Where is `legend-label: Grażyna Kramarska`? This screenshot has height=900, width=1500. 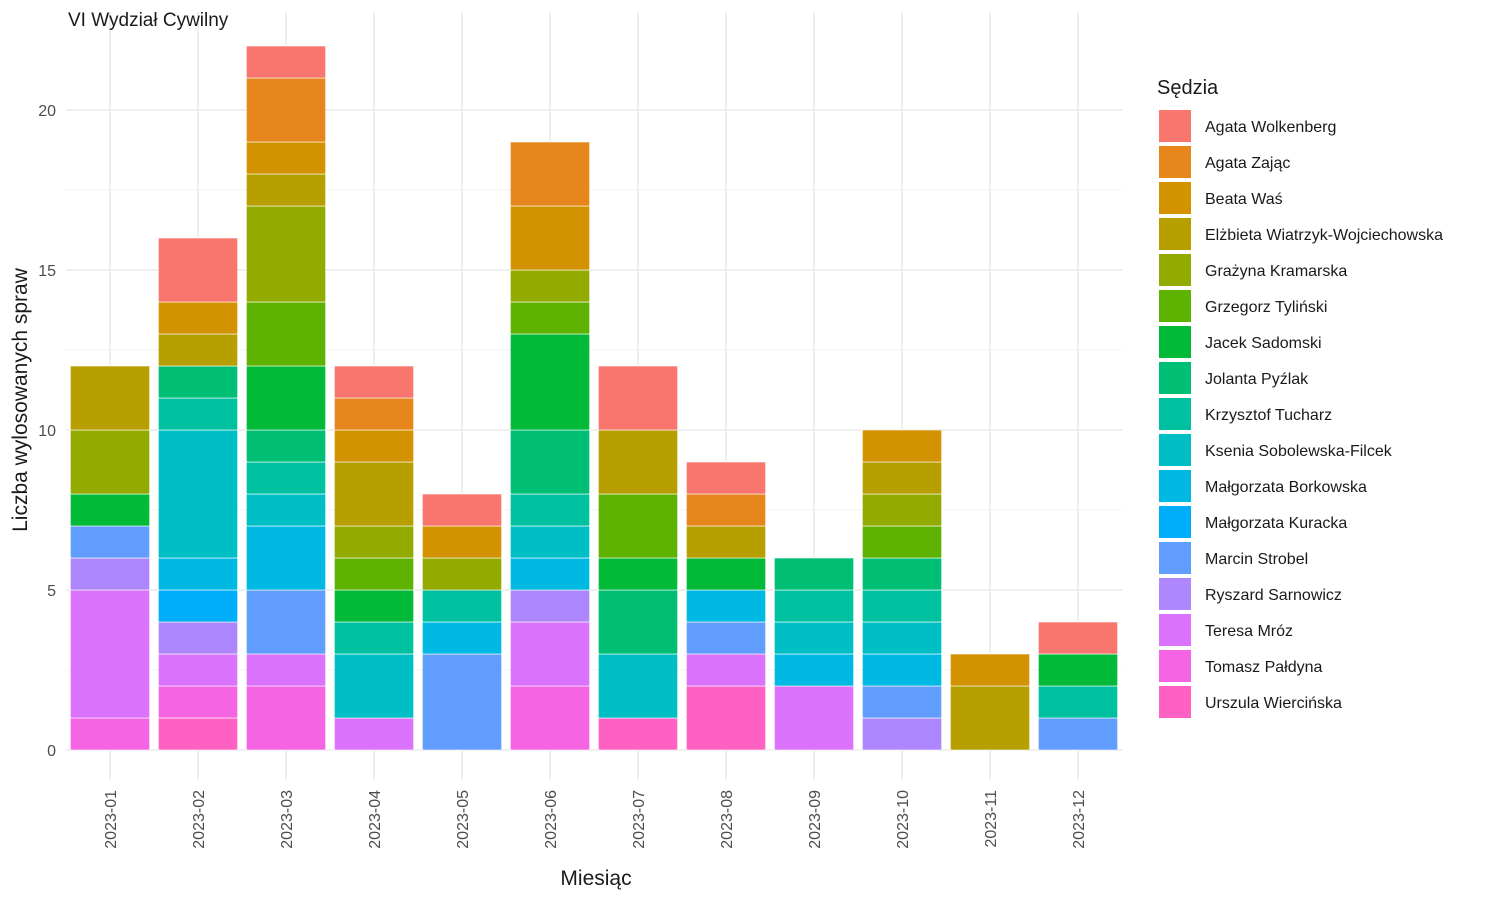
legend-label: Grażyna Kramarska is located at coordinates (1276, 271).